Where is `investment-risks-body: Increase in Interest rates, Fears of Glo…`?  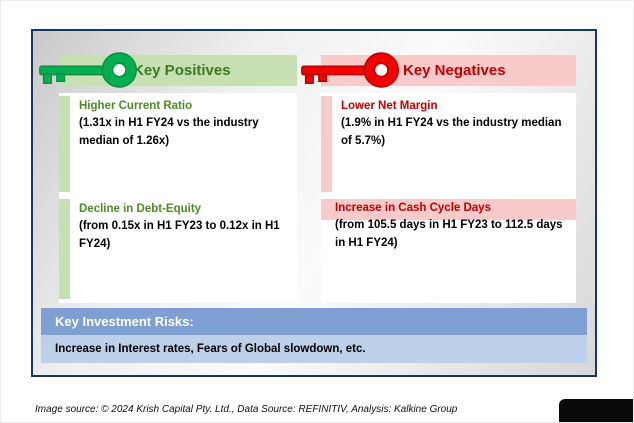 investment-risks-body: Increase in Interest rates, Fears of Glo… is located at coordinates (314, 349).